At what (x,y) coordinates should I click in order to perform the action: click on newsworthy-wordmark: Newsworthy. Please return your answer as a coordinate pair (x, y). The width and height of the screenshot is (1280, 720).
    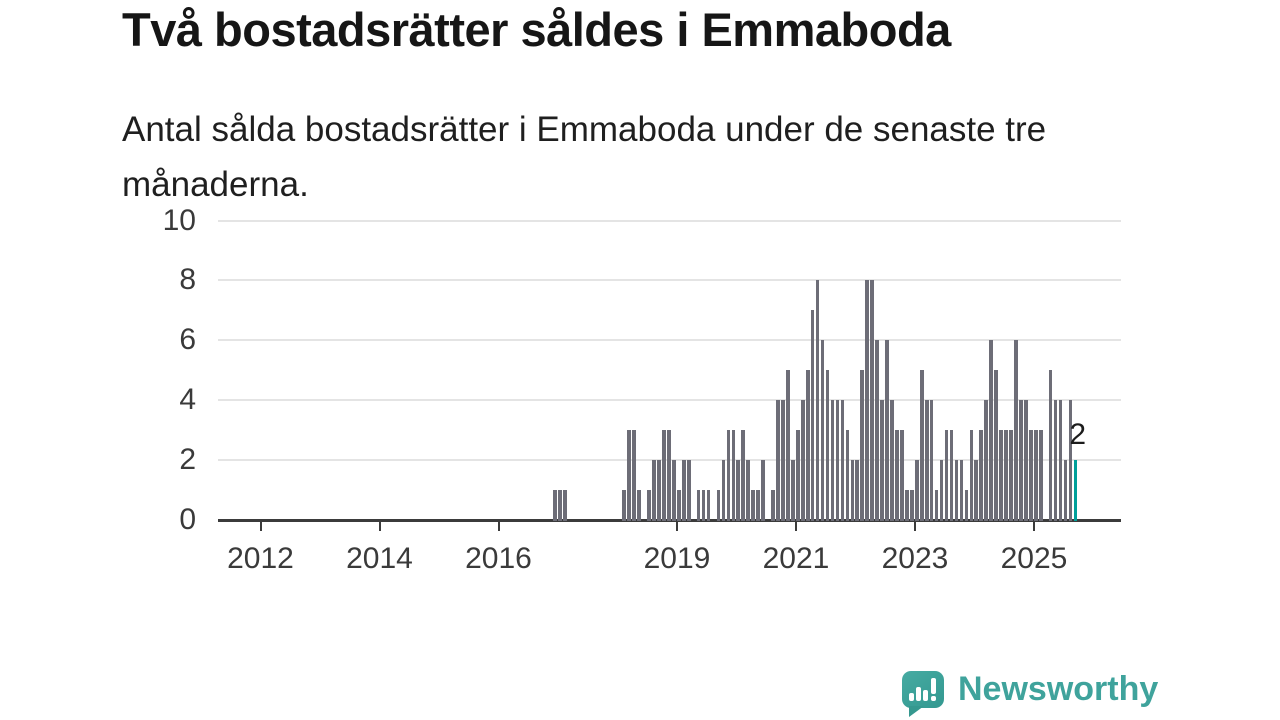
    Looking at the image, I should click on (1058, 689).